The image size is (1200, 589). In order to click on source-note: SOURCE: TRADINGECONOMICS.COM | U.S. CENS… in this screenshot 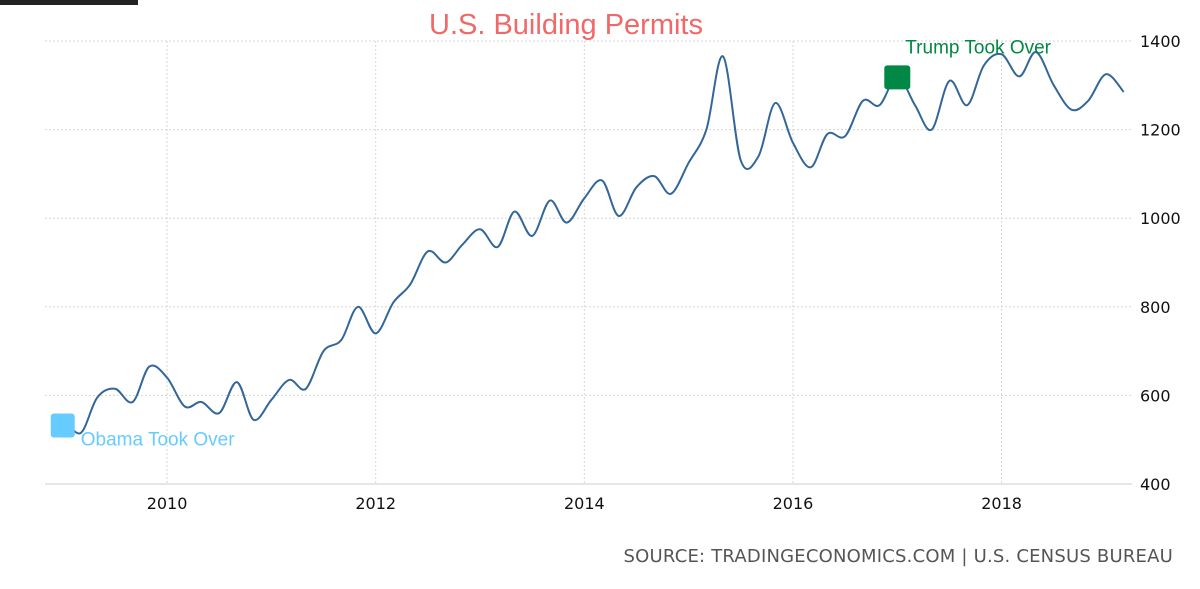, I will do `click(898, 556)`.